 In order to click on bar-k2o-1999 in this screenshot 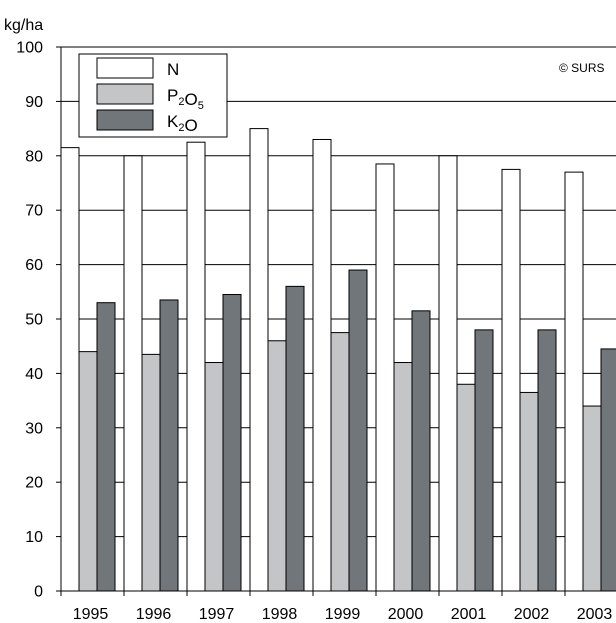, I will do `click(358, 430)`.